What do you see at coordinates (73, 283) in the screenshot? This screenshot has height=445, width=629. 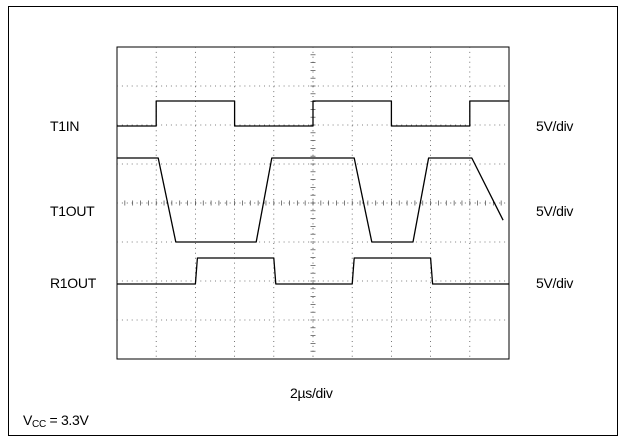 I see `r1out-label: R1OUT` at bounding box center [73, 283].